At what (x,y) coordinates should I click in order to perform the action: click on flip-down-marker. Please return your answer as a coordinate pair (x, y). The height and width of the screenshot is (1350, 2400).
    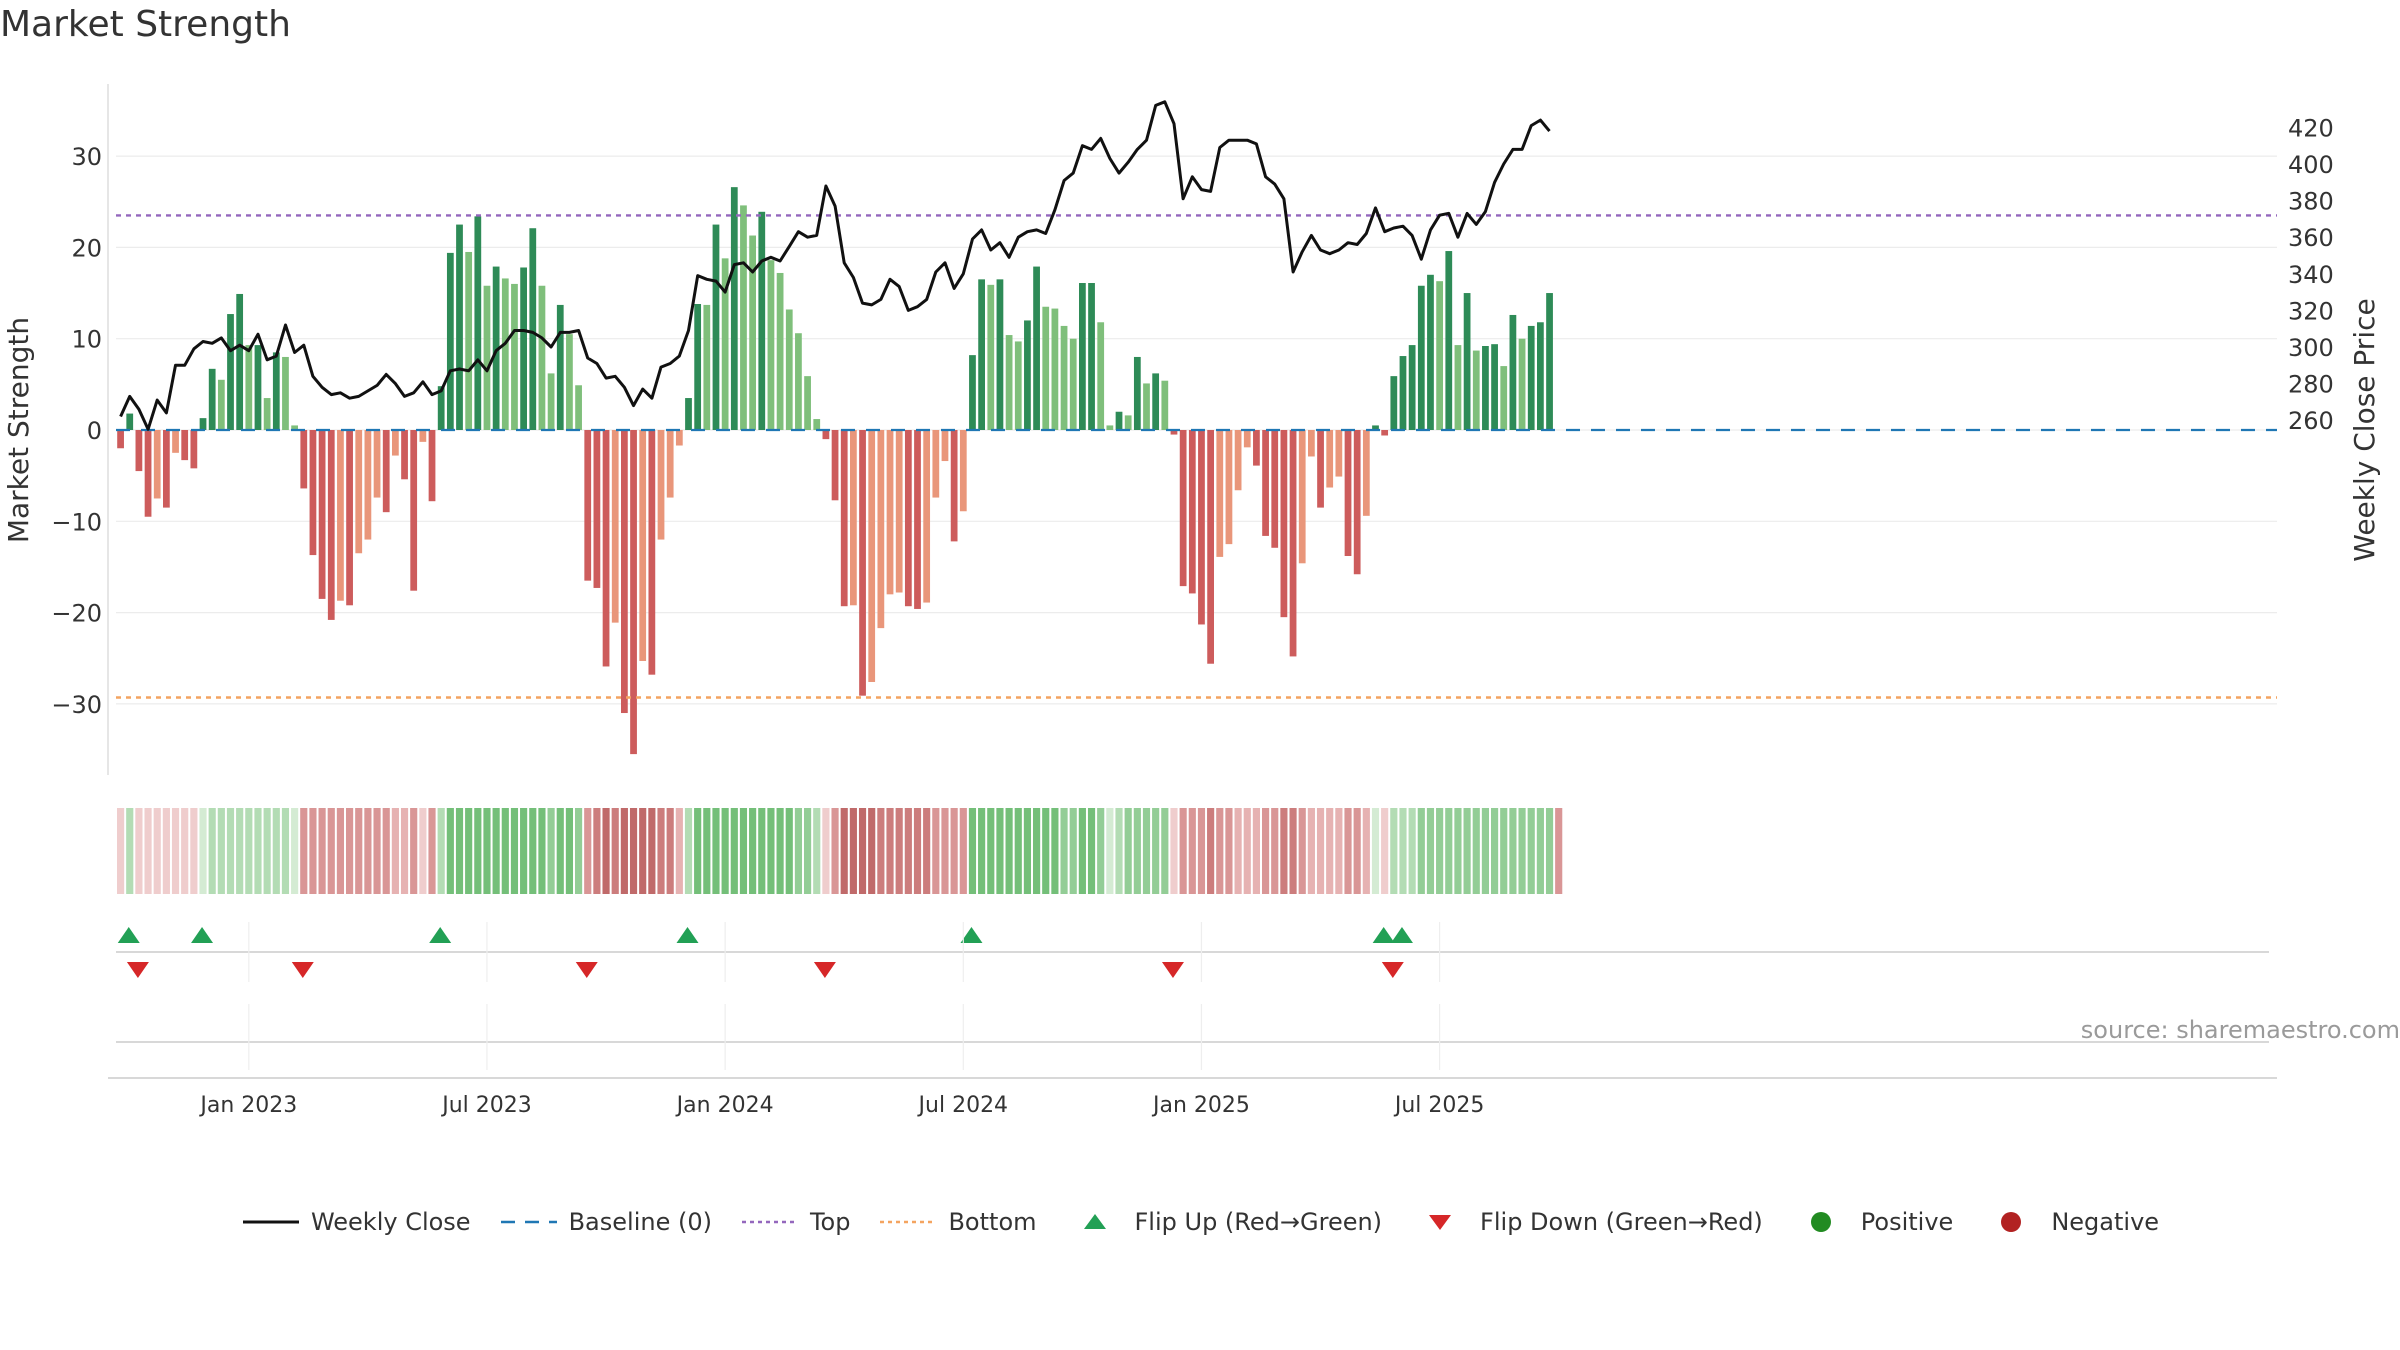
    Looking at the image, I should click on (824, 970).